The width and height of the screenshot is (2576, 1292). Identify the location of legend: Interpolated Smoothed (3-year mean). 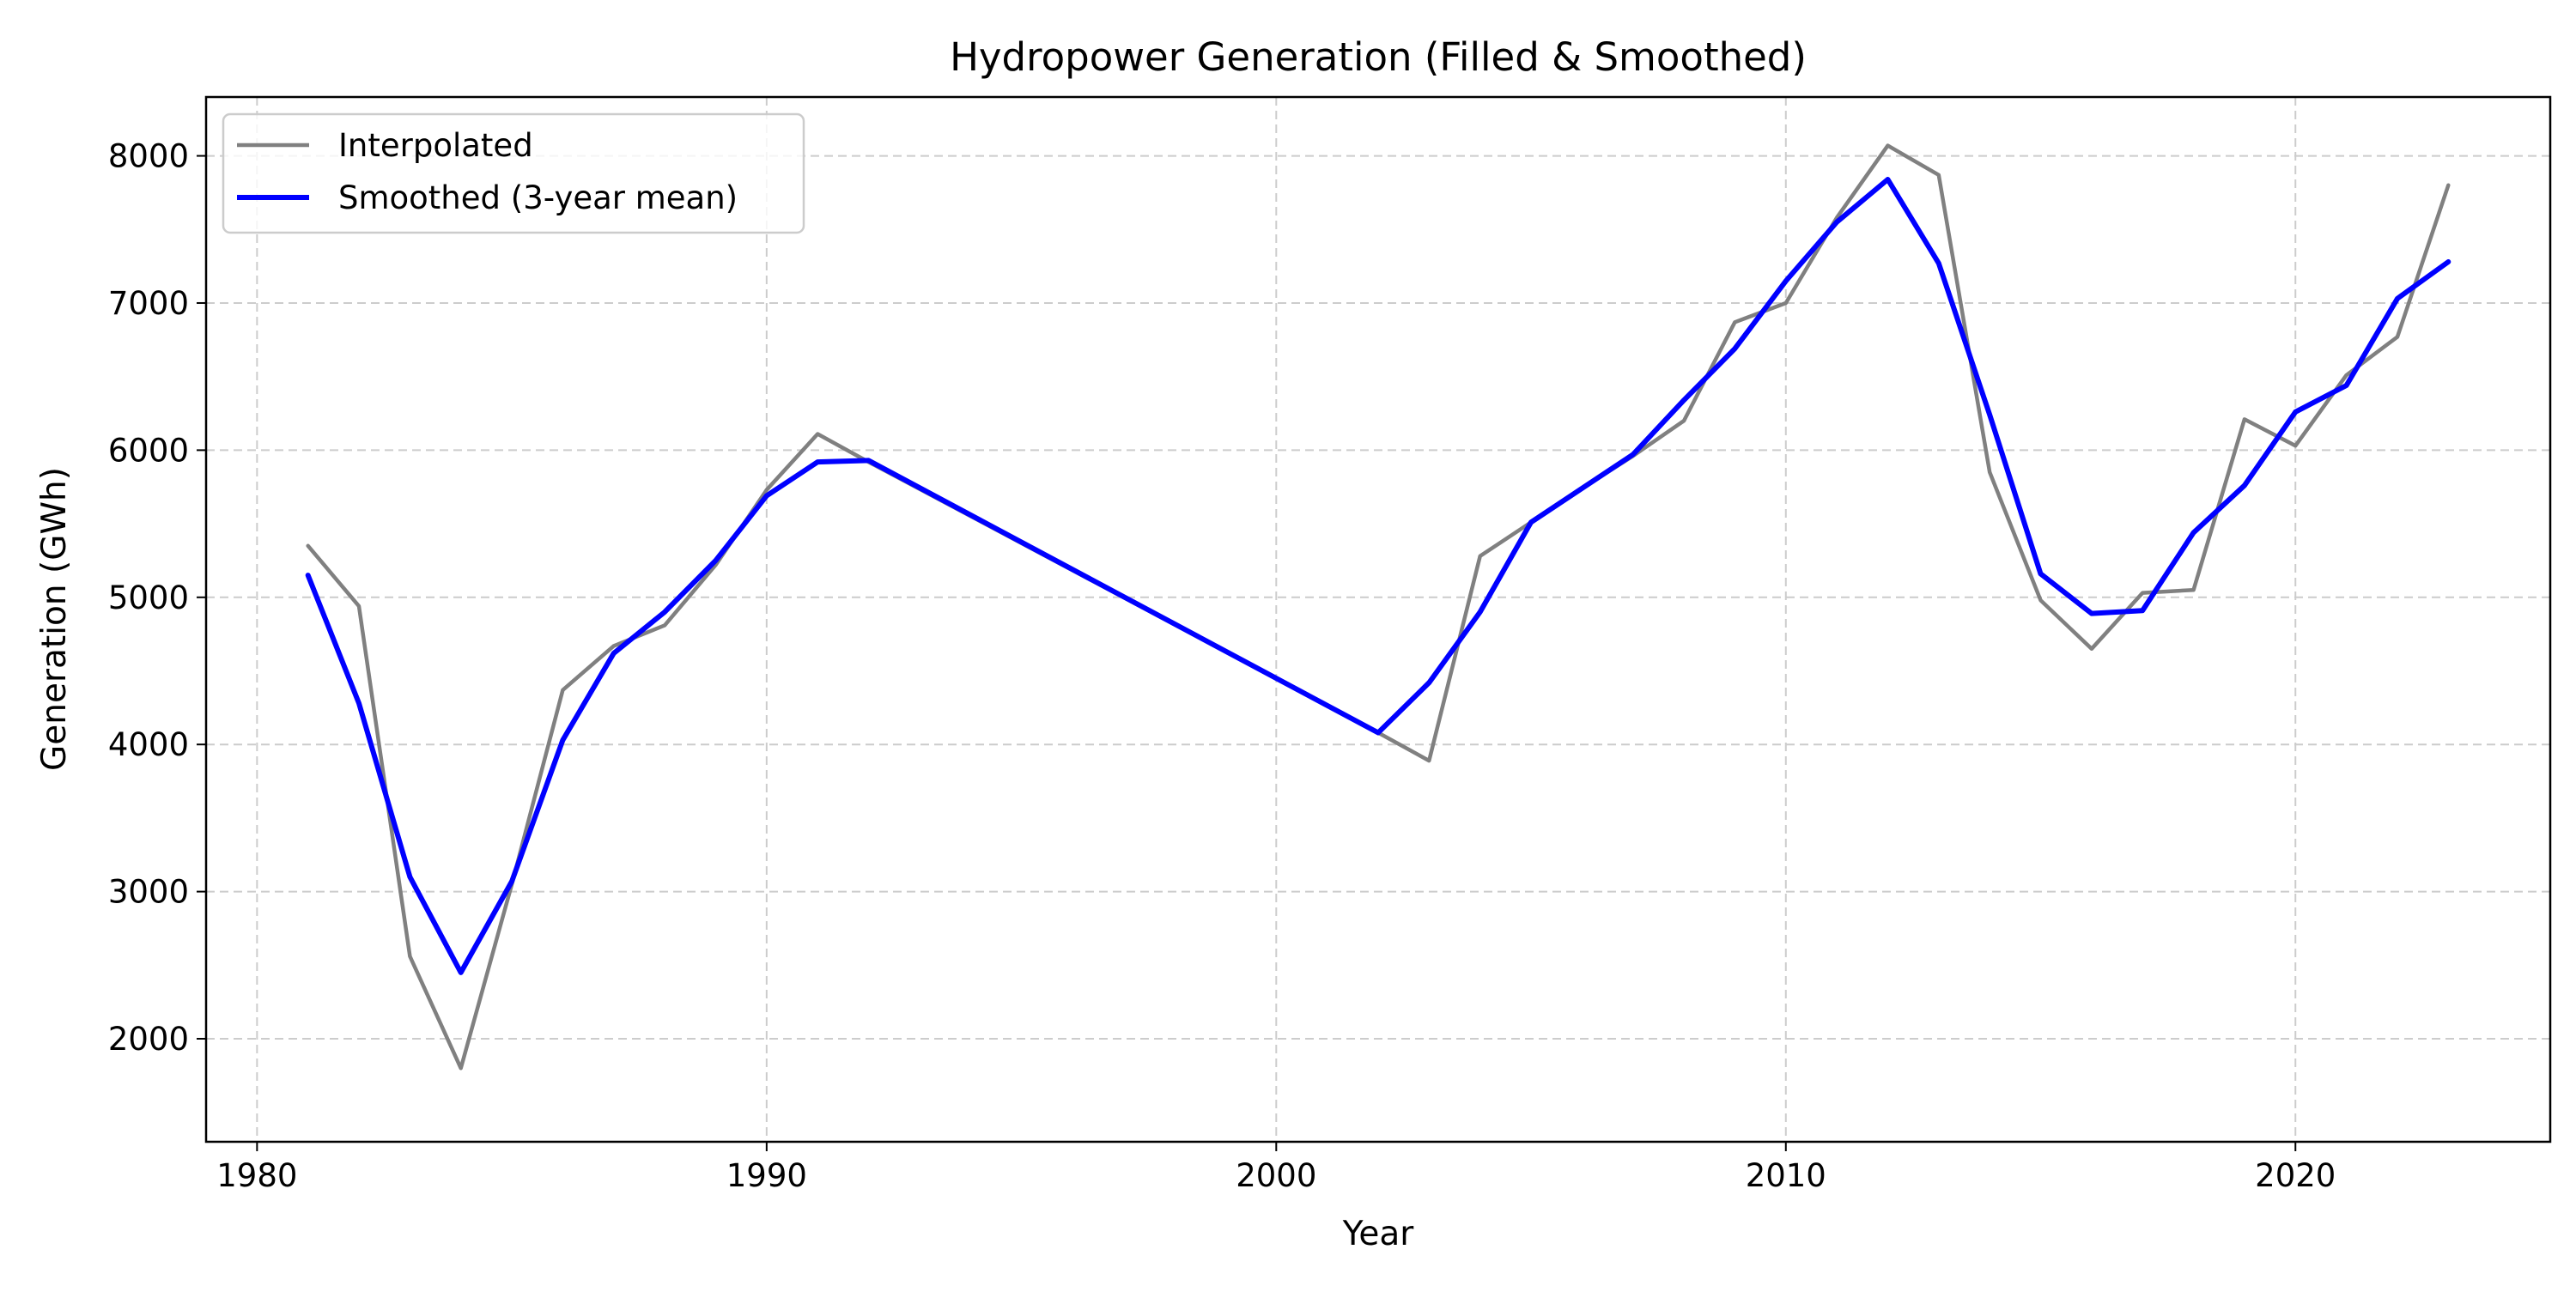
(513, 173).